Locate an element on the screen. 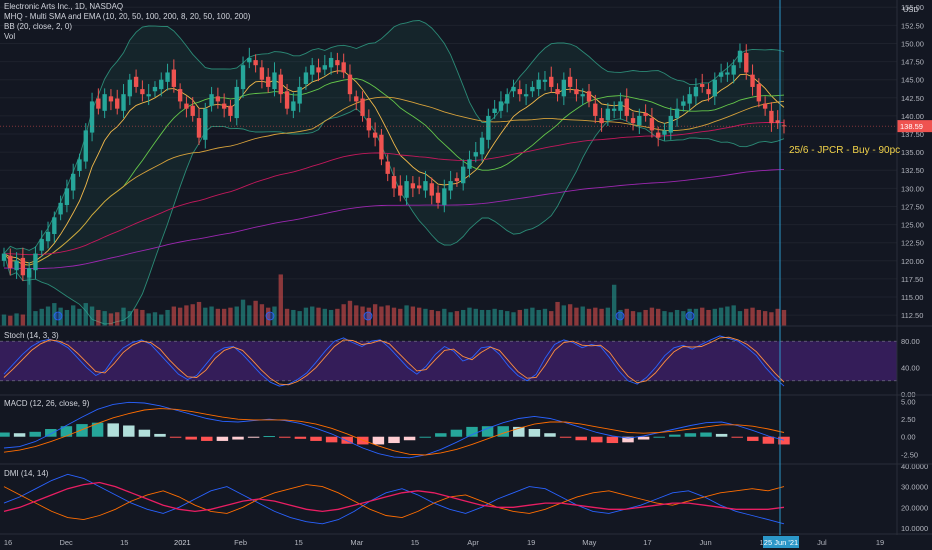  event-marker-icon is located at coordinates (368, 316).